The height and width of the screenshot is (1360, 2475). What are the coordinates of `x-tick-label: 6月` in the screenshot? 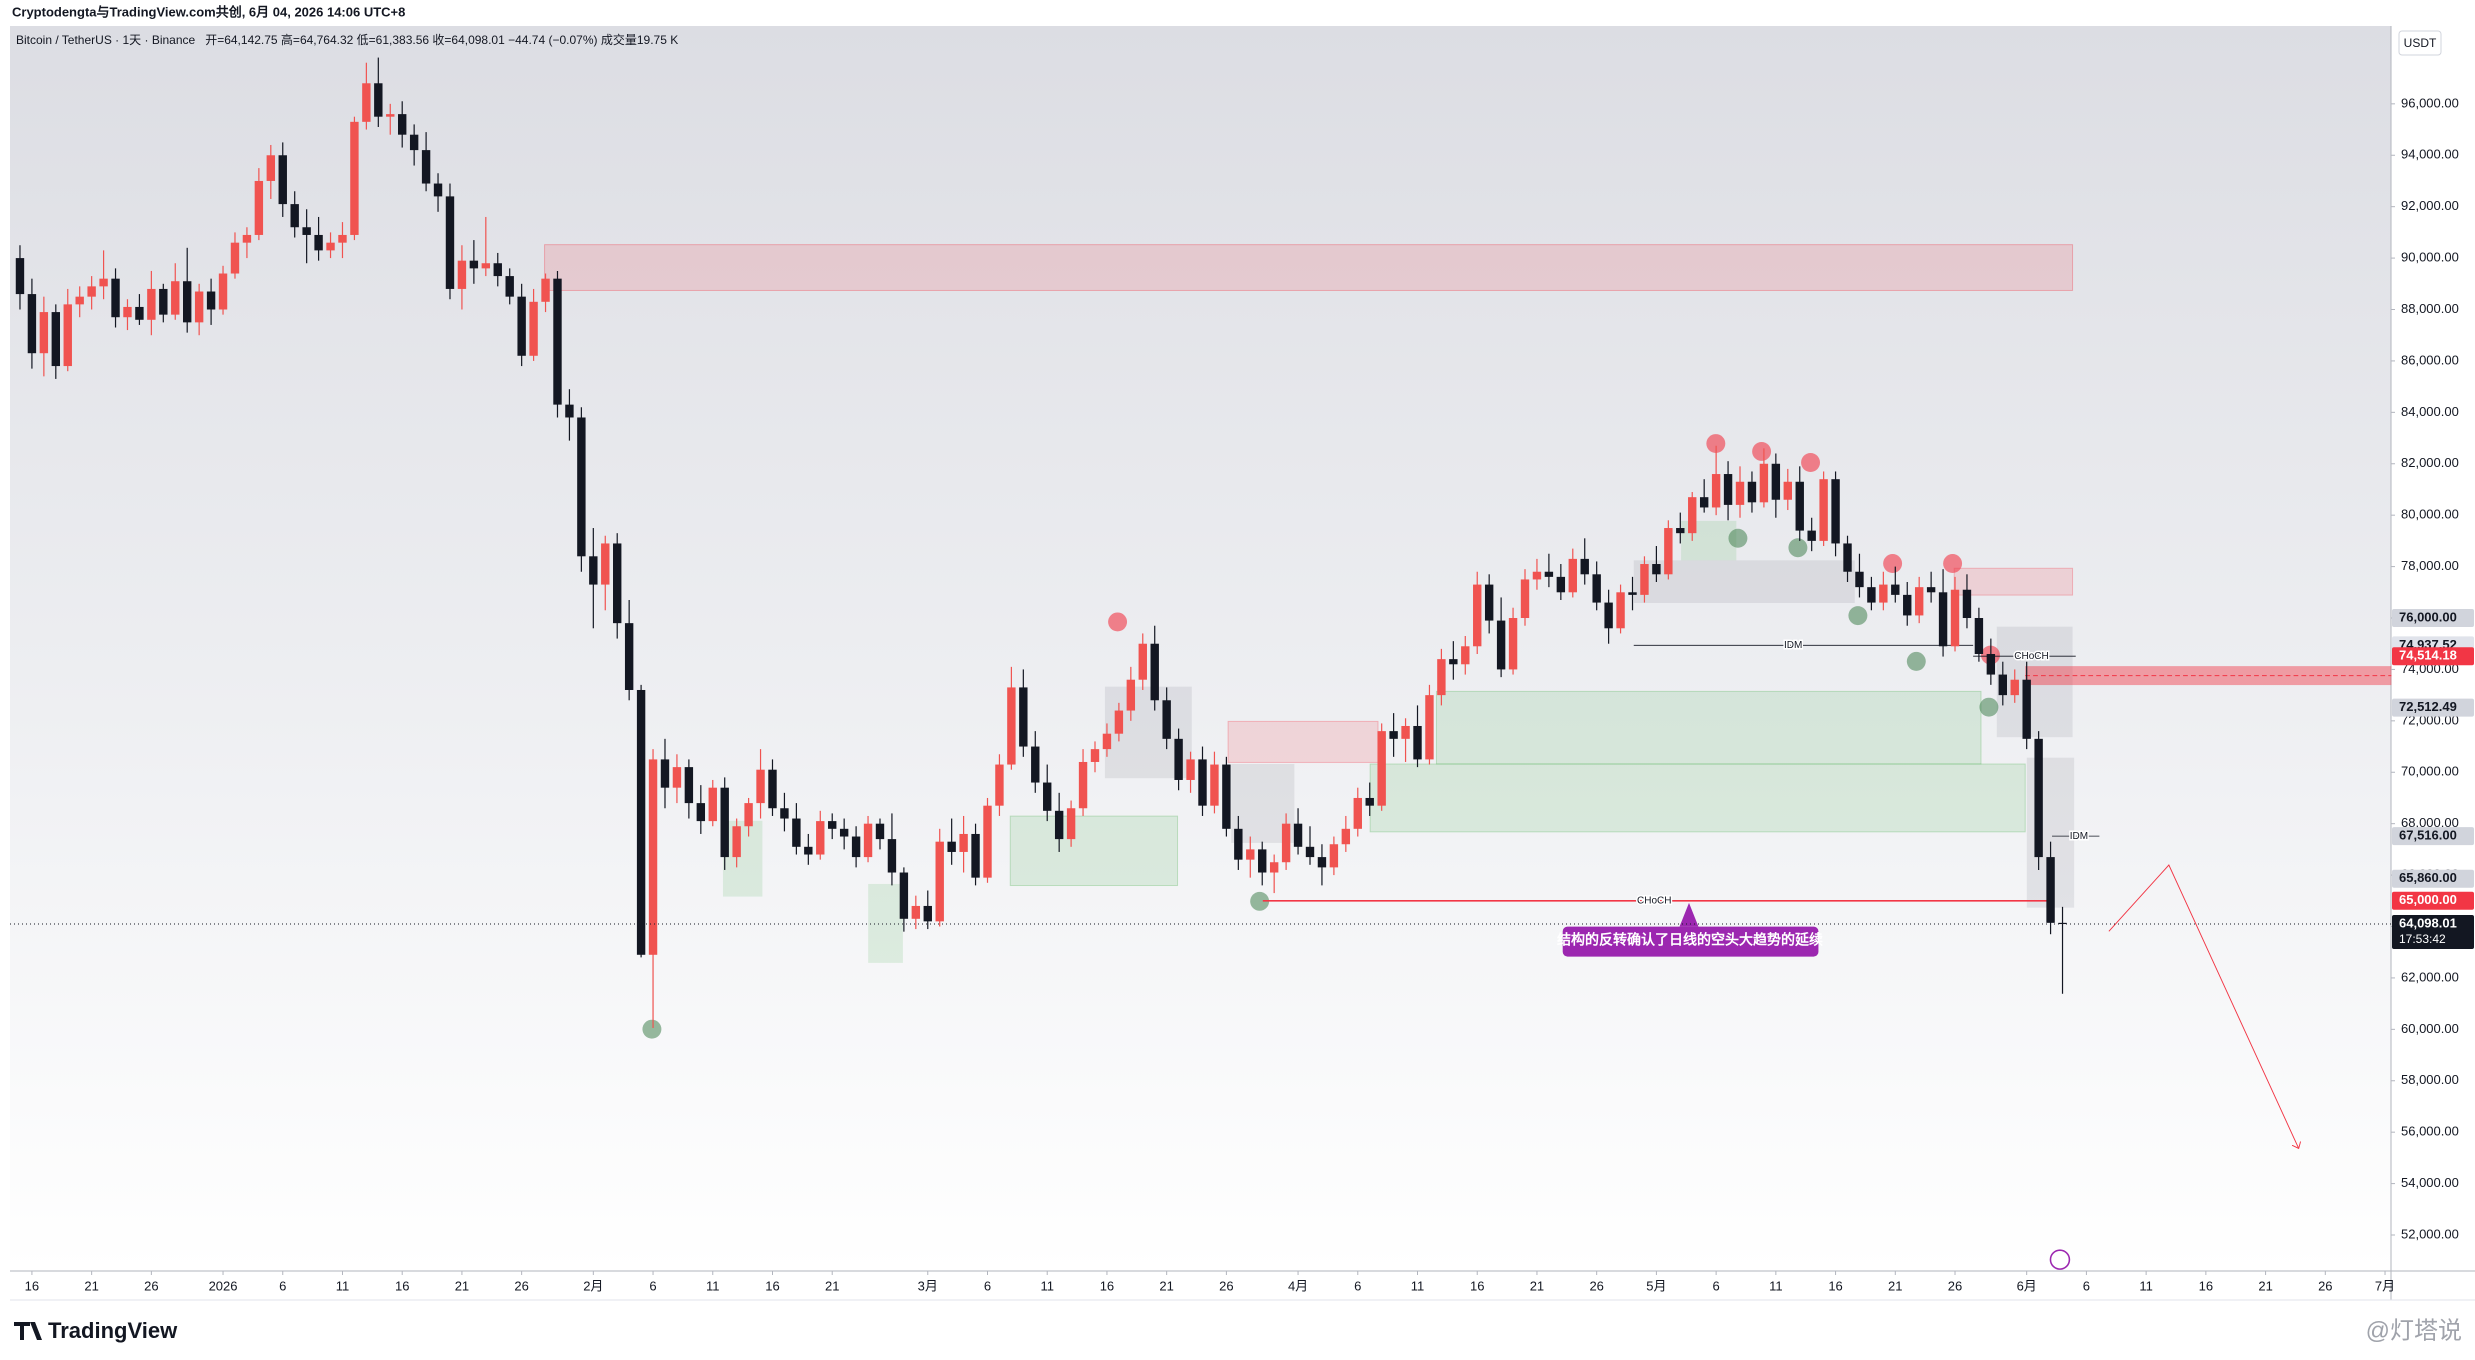 It's located at (2027, 1285).